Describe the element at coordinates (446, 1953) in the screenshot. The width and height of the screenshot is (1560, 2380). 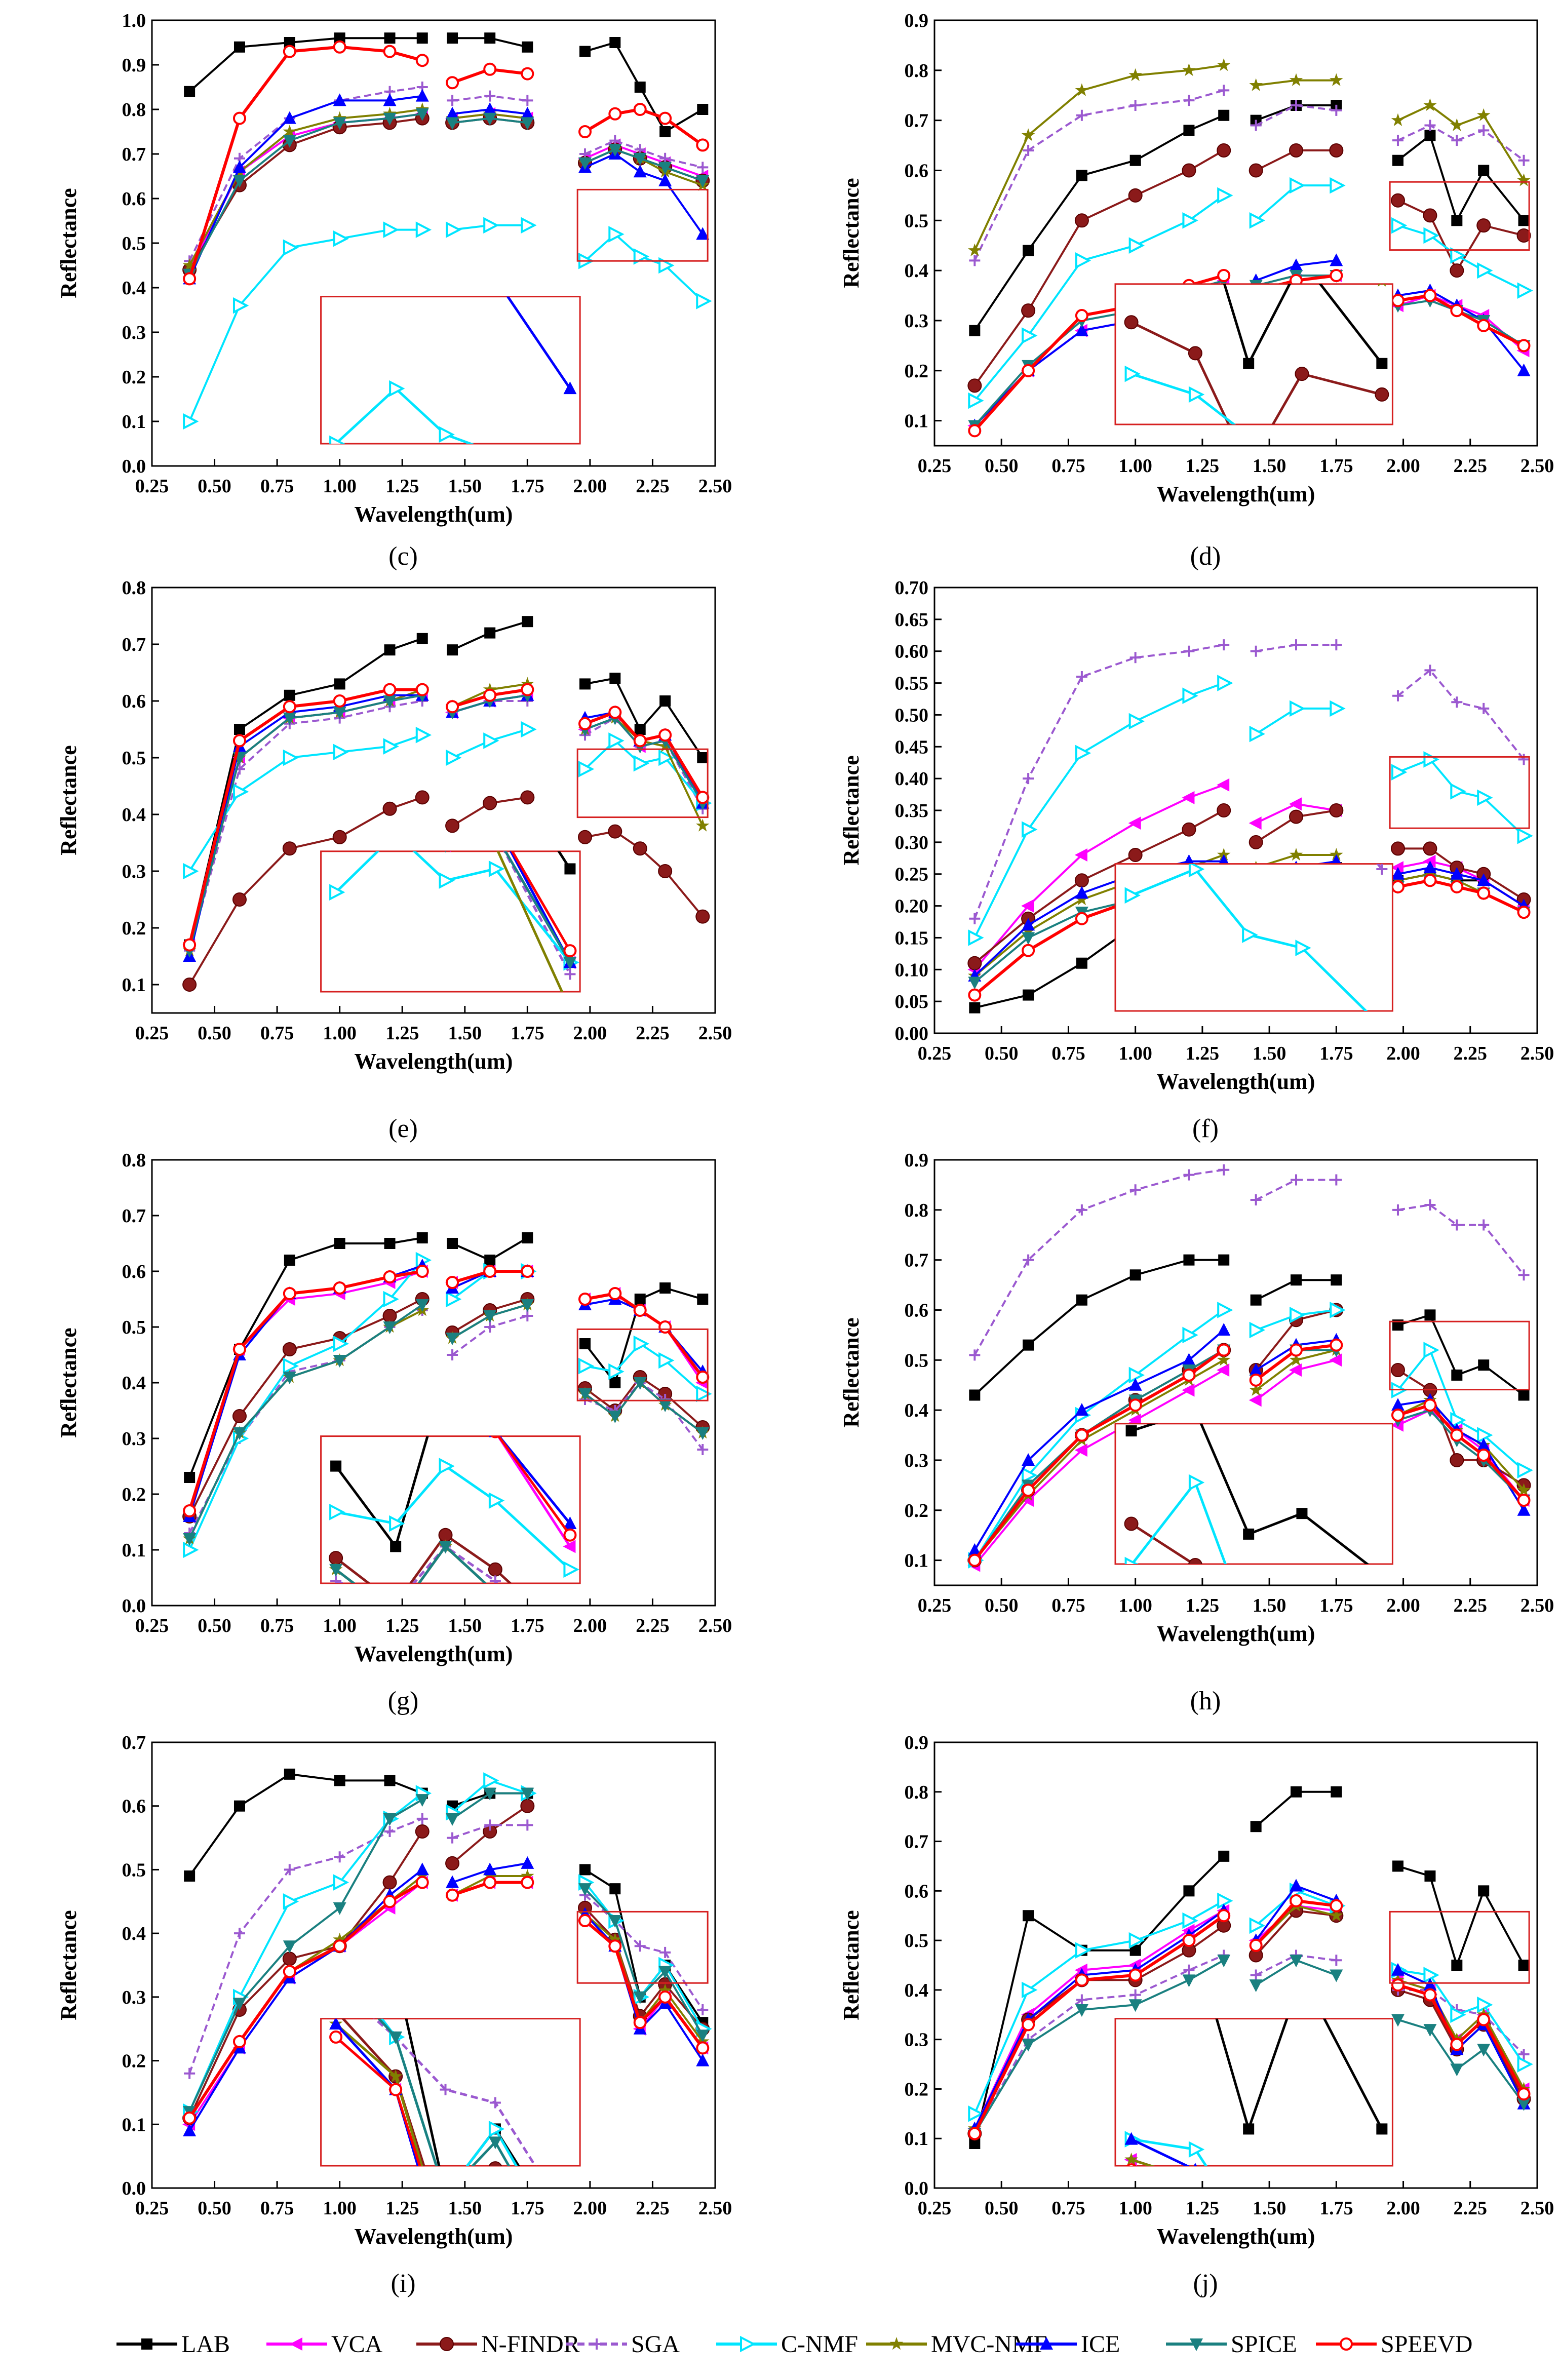
I see `series-spice` at that location.